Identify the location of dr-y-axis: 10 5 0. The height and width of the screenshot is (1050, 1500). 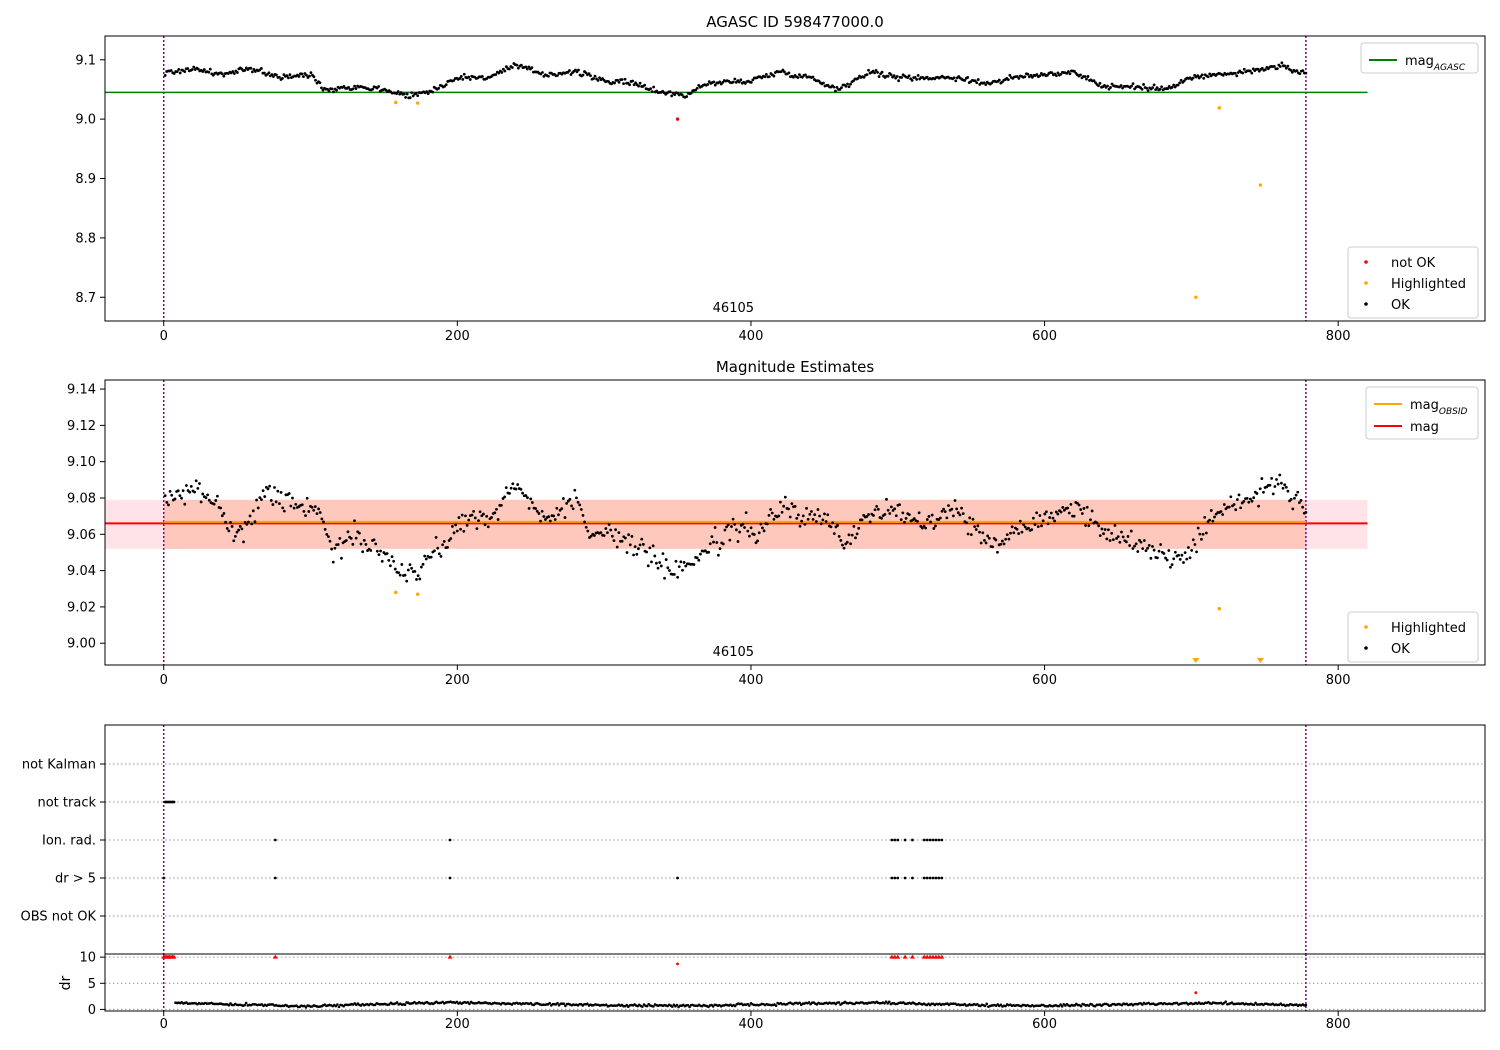
(92, 984).